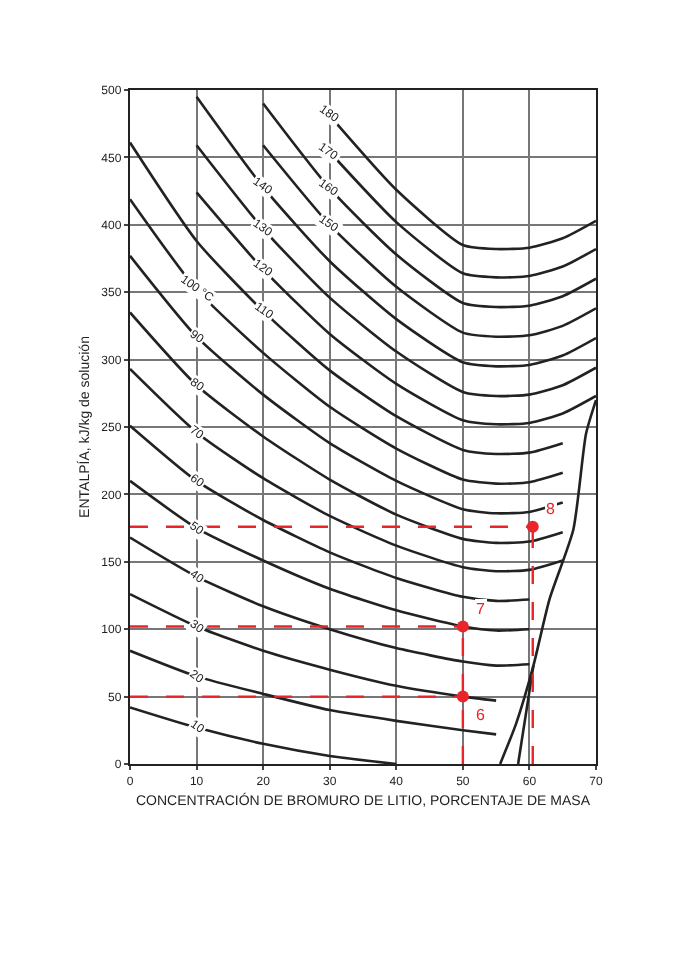  What do you see at coordinates (481, 609) in the screenshot?
I see `annotation: 7` at bounding box center [481, 609].